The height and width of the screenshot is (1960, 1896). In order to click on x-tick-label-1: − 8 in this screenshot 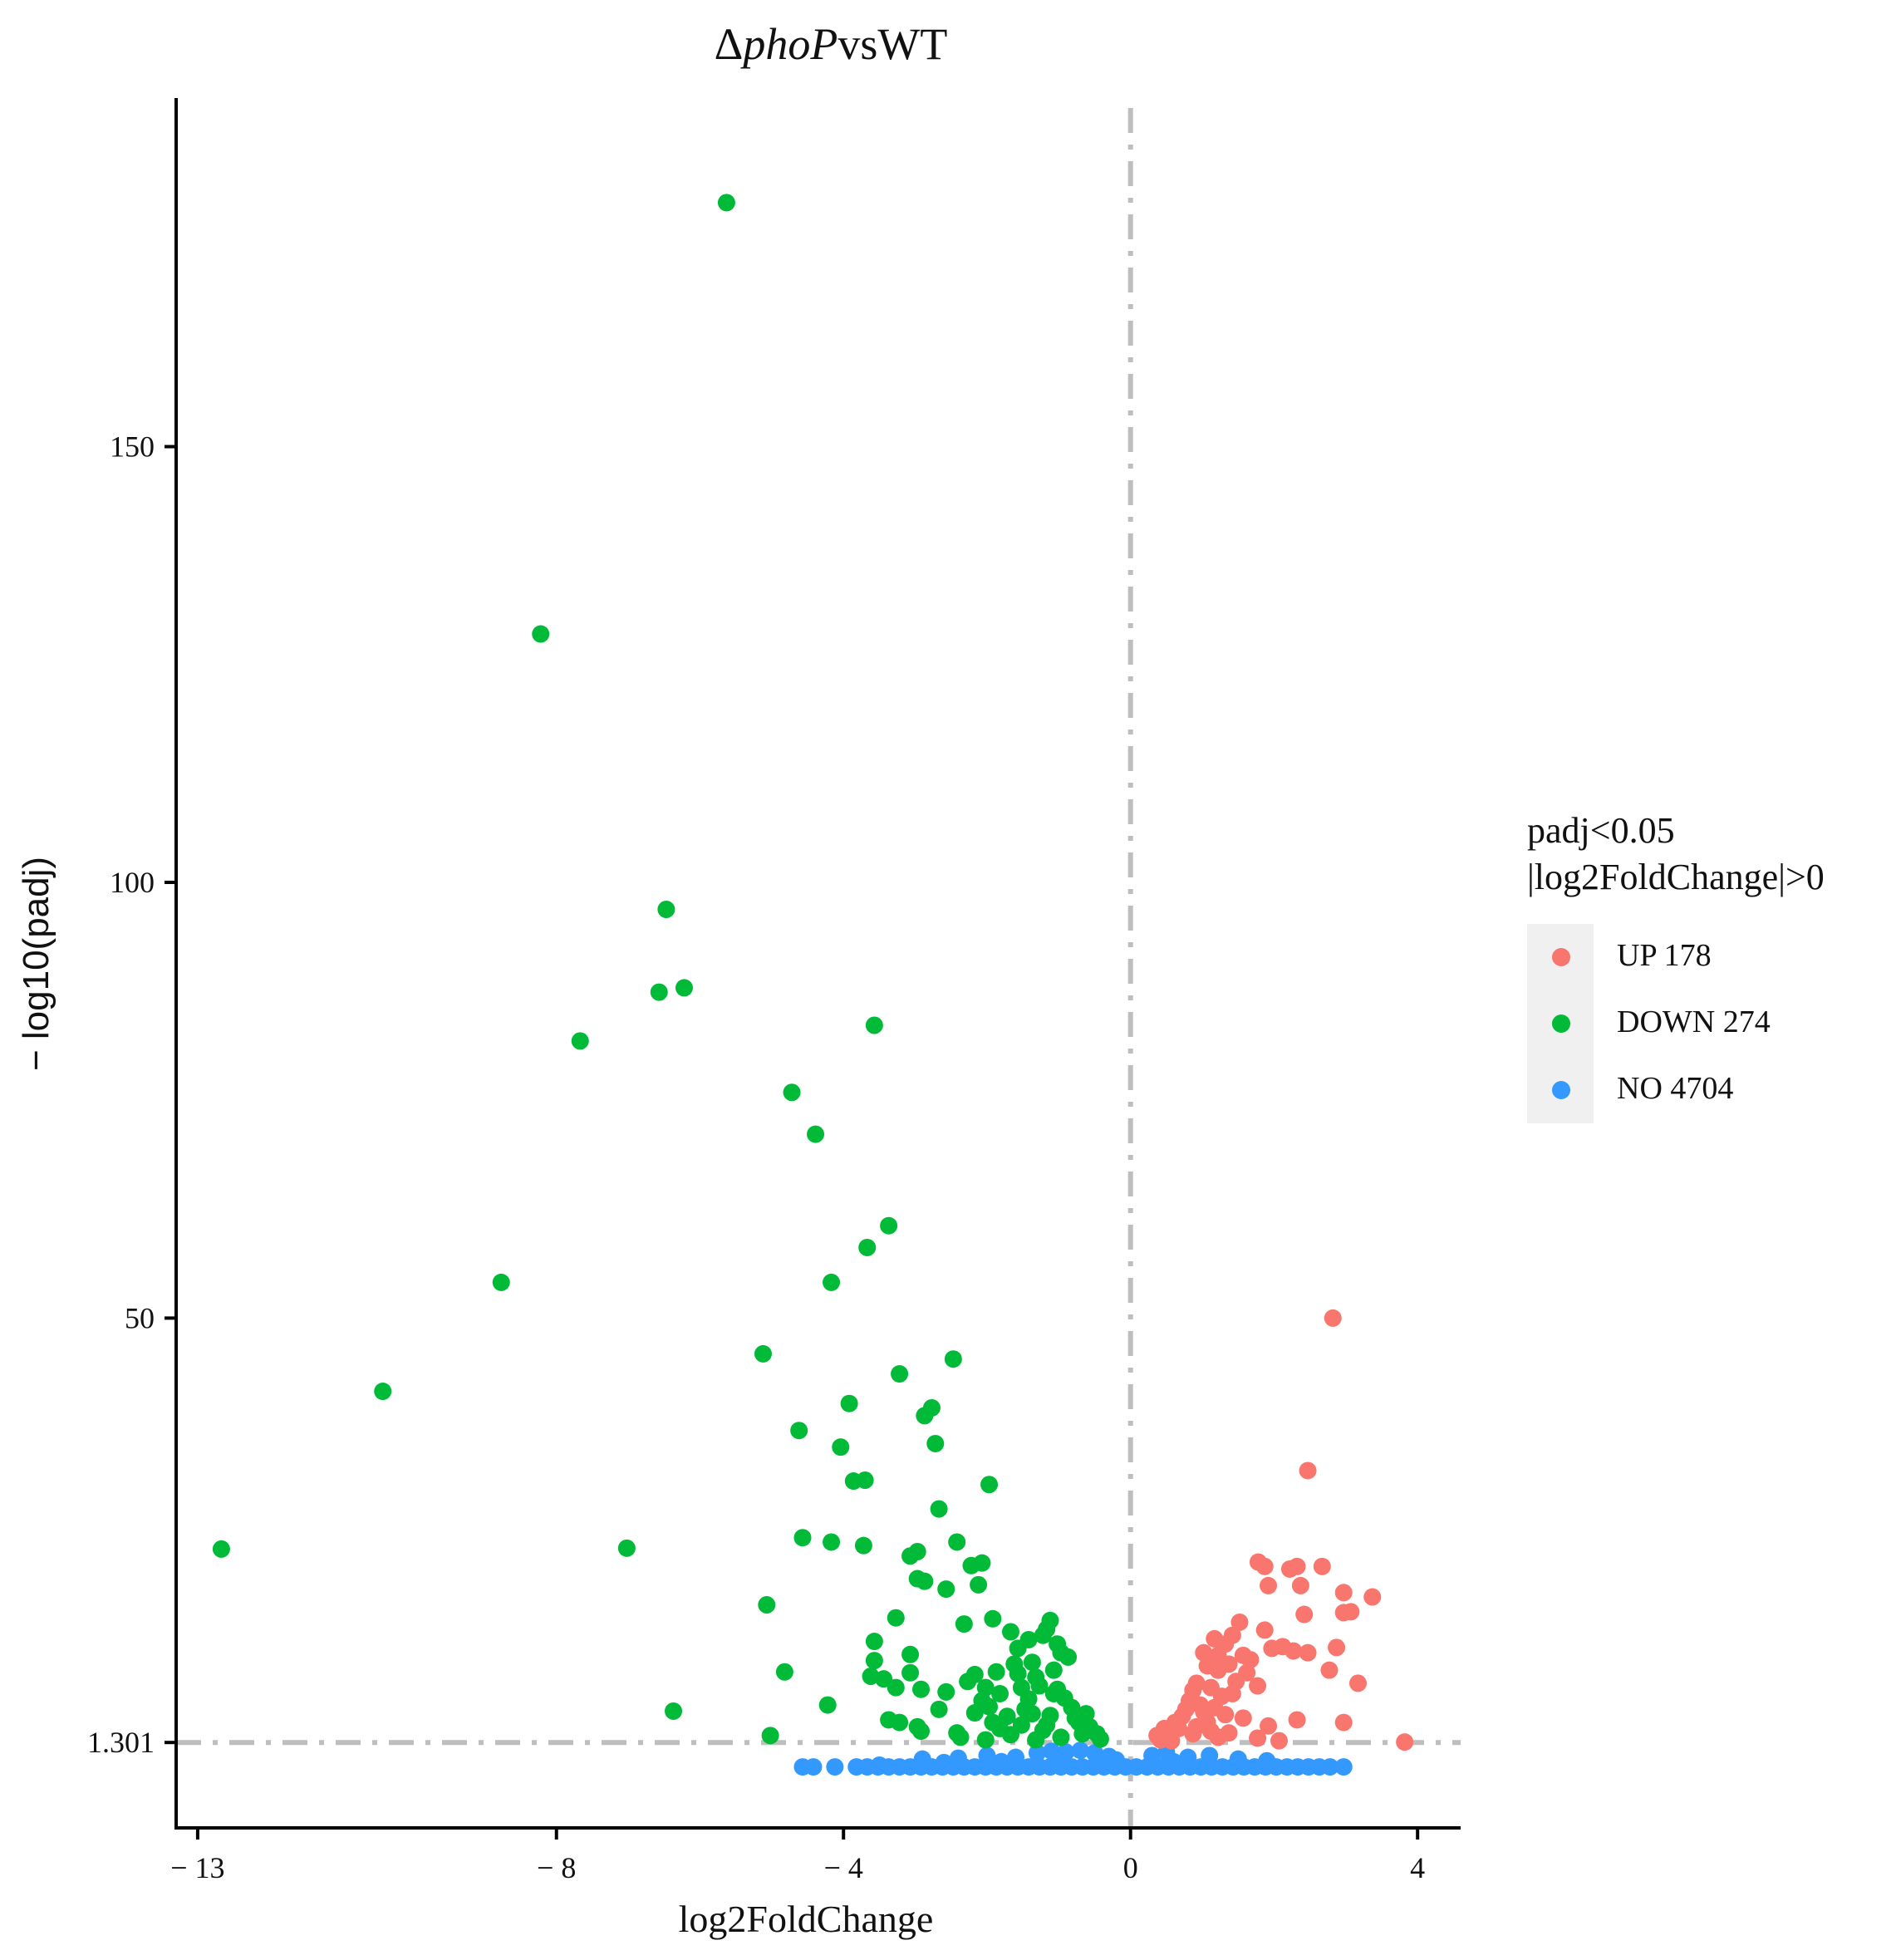, I will do `click(556, 1867)`.